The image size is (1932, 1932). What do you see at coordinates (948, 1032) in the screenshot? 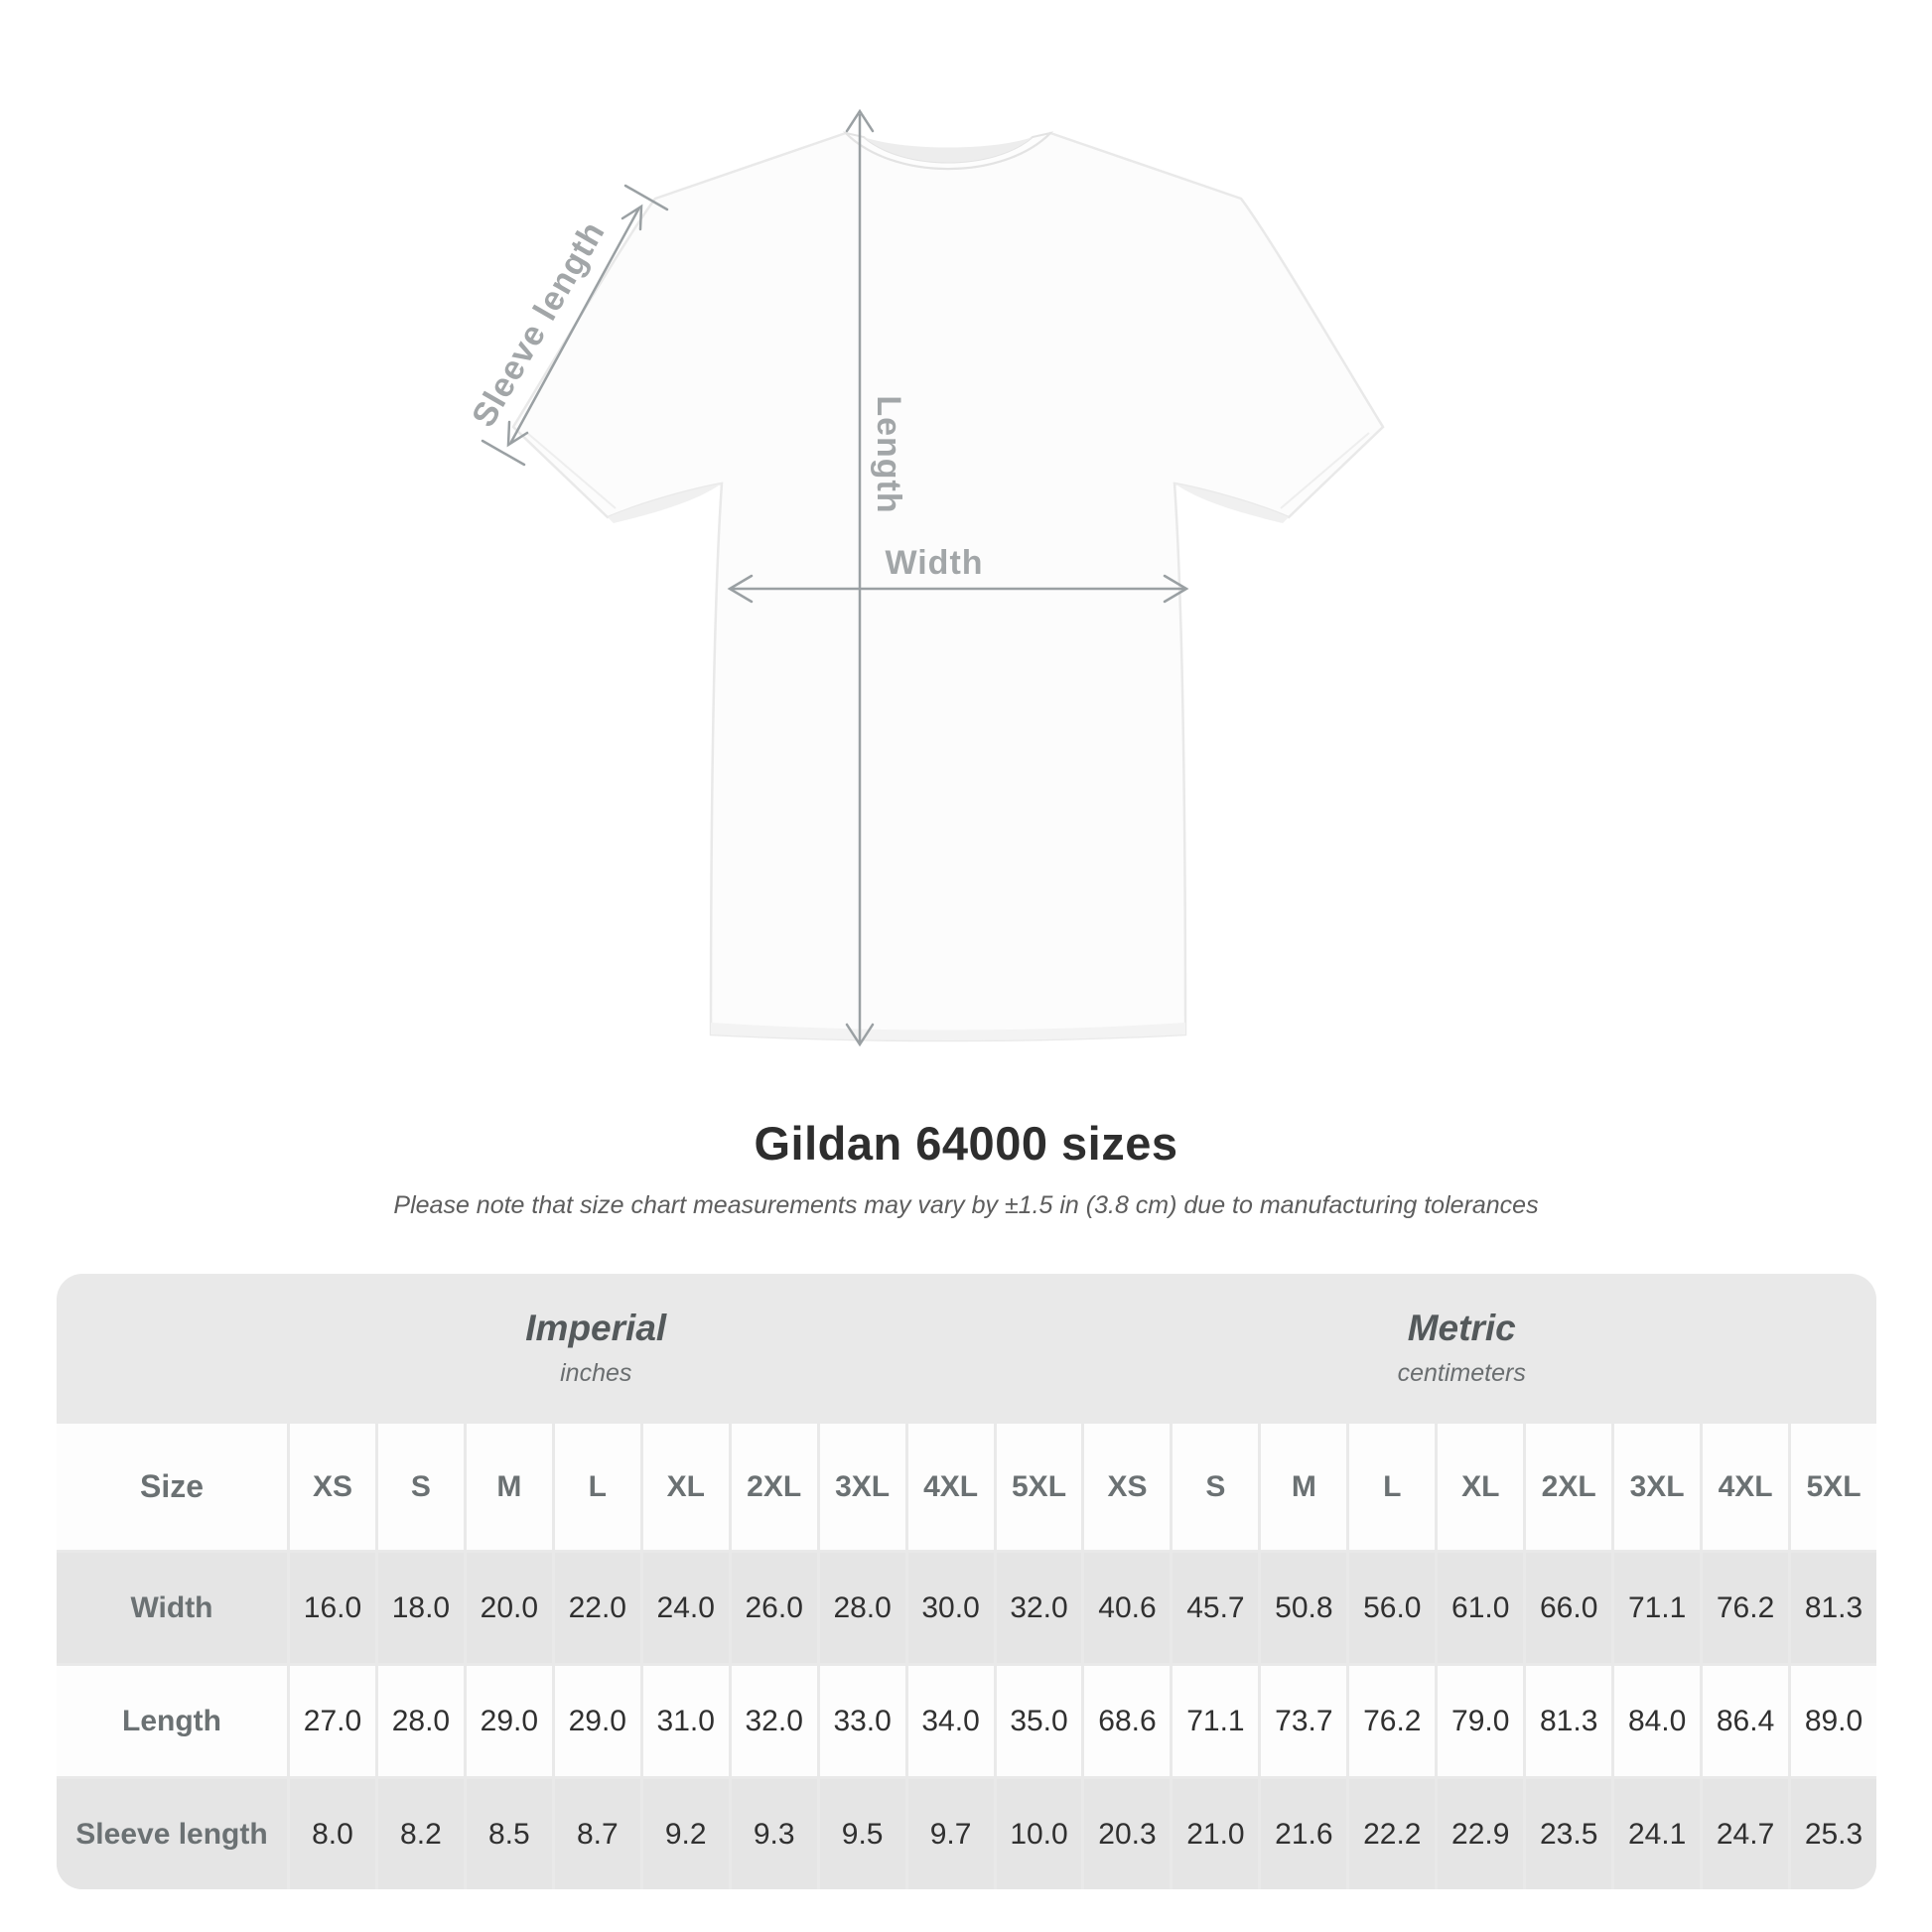
I see `tshirt-hem-shadow` at bounding box center [948, 1032].